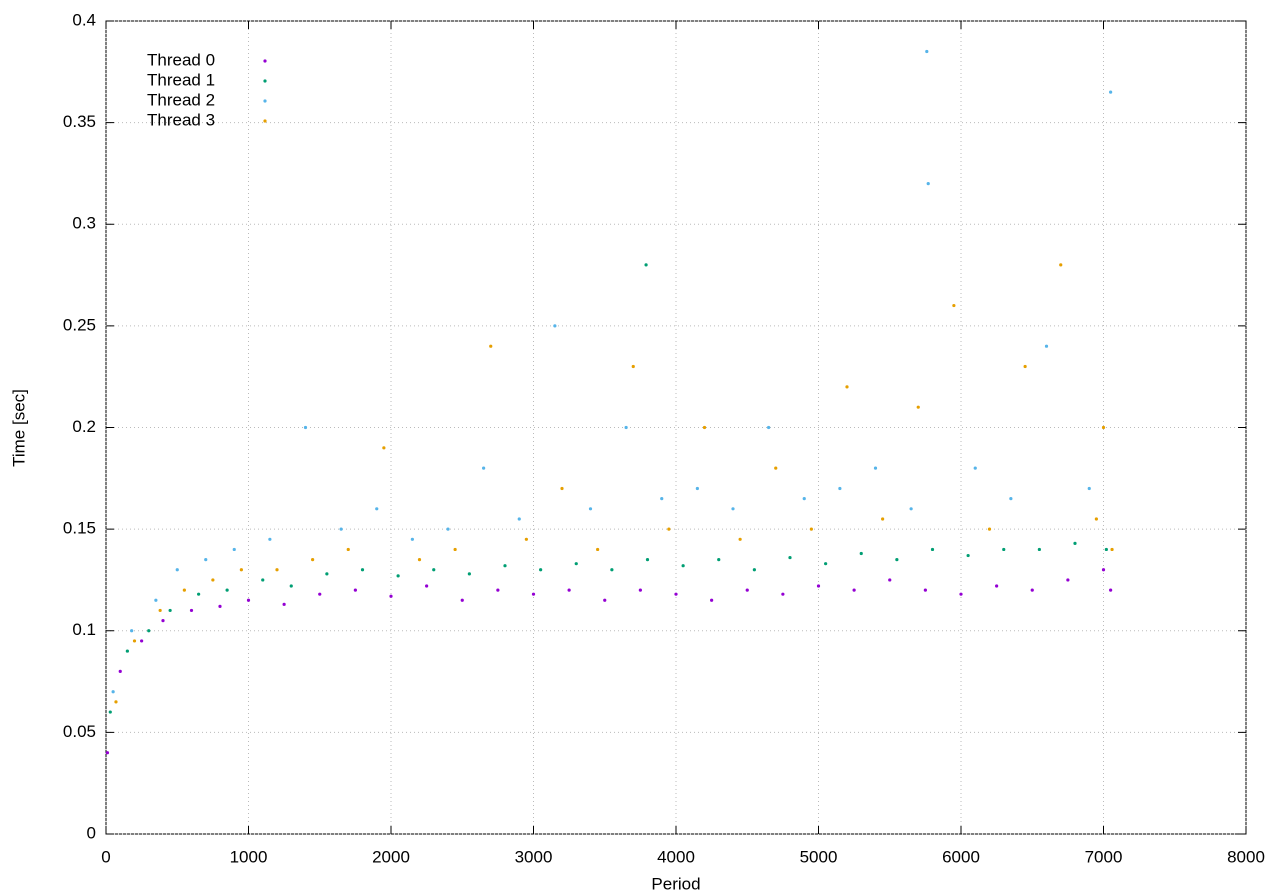  What do you see at coordinates (84, 629) in the screenshot?
I see `y-tick-label: 0.1` at bounding box center [84, 629].